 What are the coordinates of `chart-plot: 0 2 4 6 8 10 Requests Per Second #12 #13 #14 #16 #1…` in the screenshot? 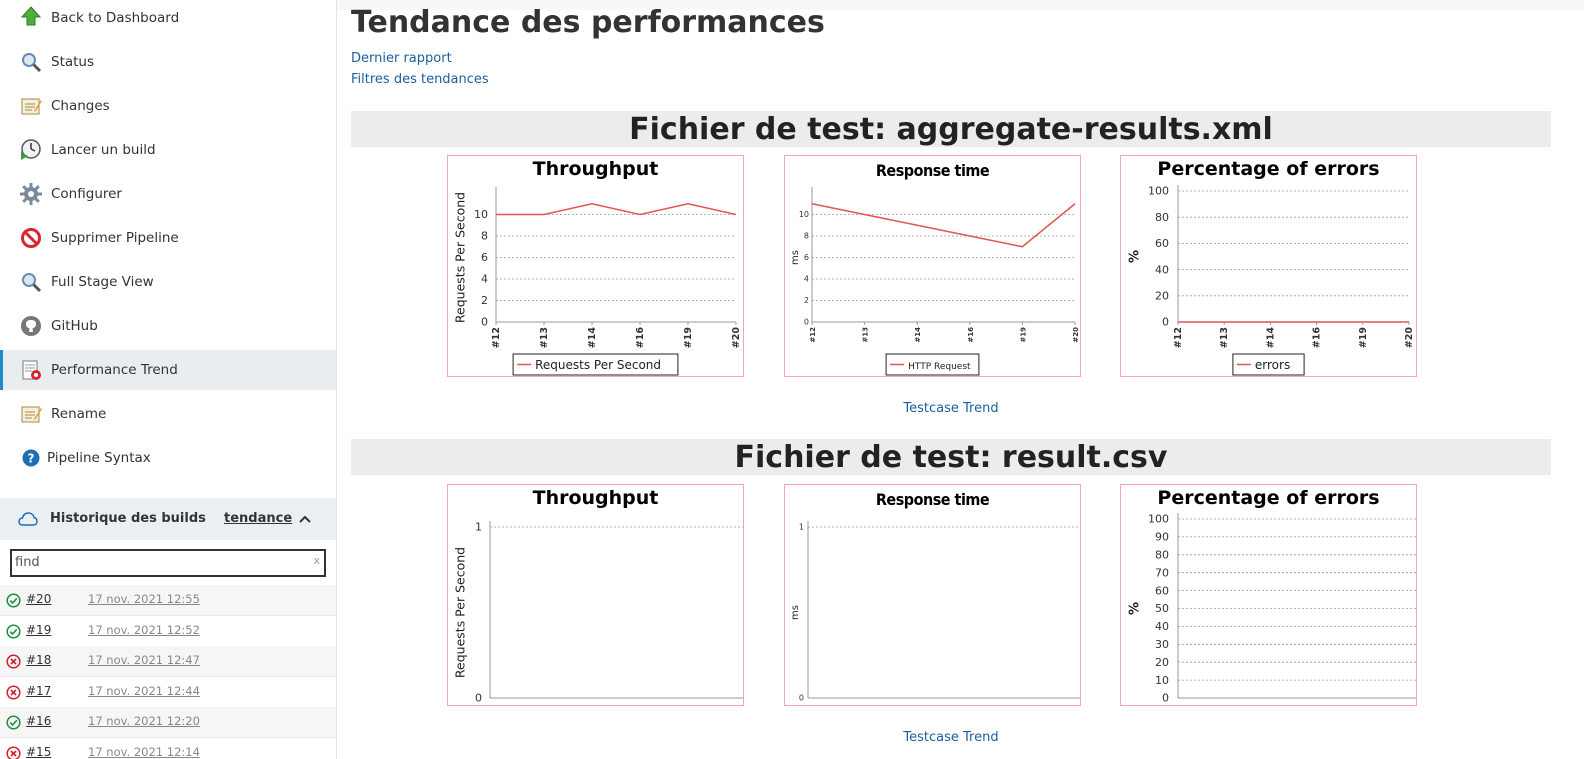 It's located at (597, 281).